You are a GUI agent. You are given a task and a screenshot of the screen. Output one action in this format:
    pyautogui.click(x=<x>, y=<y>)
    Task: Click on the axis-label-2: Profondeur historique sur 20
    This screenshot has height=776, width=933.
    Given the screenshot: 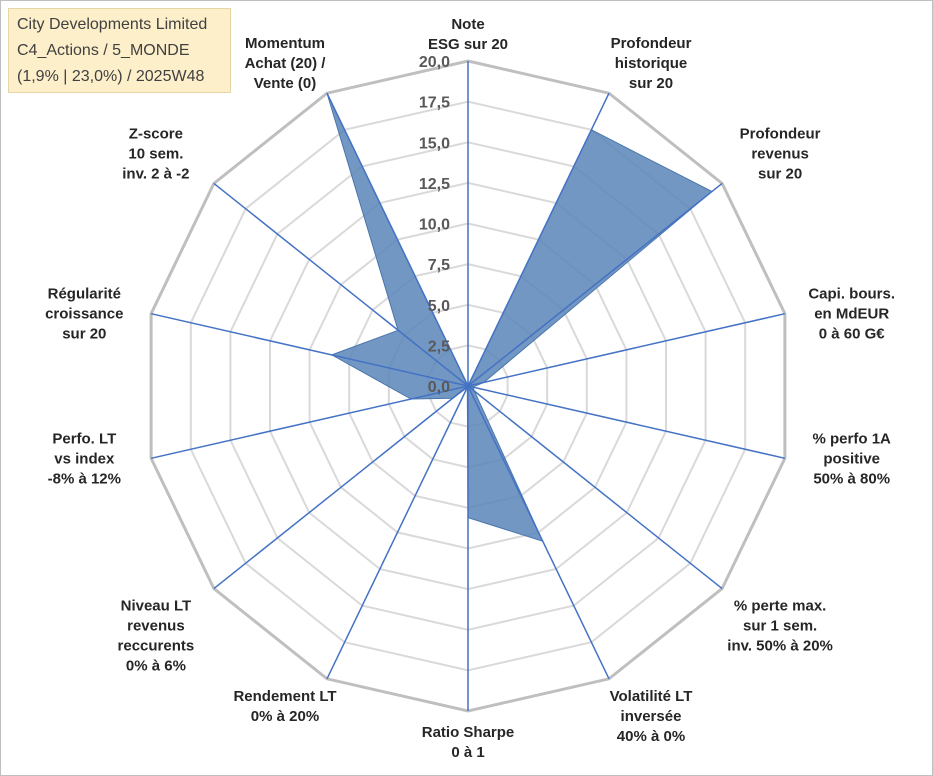 What is the action you would take?
    pyautogui.click(x=651, y=63)
    